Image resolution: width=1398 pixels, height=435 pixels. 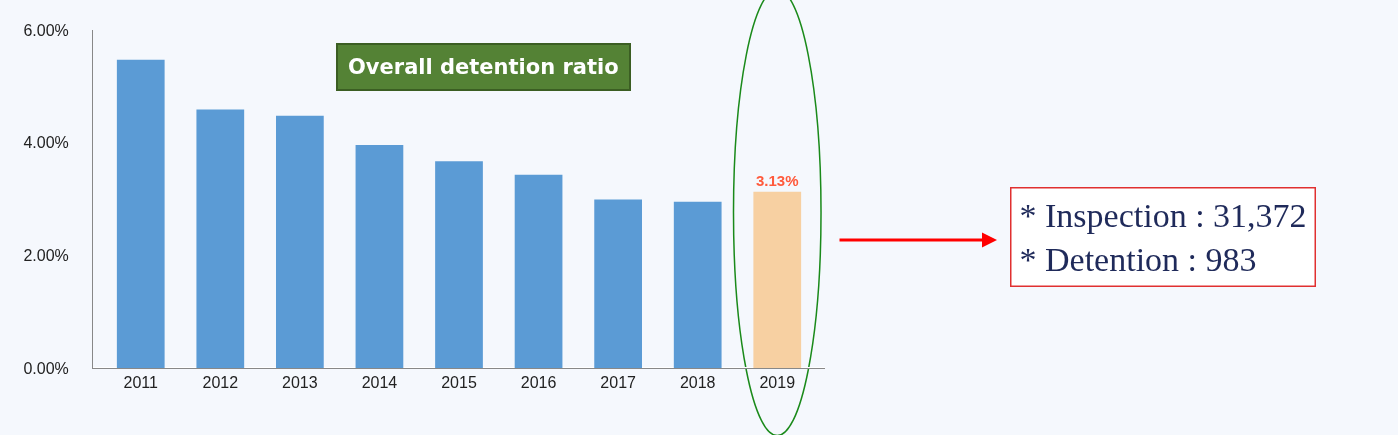 I want to click on y-tick-label: 2.00%, so click(x=46, y=255).